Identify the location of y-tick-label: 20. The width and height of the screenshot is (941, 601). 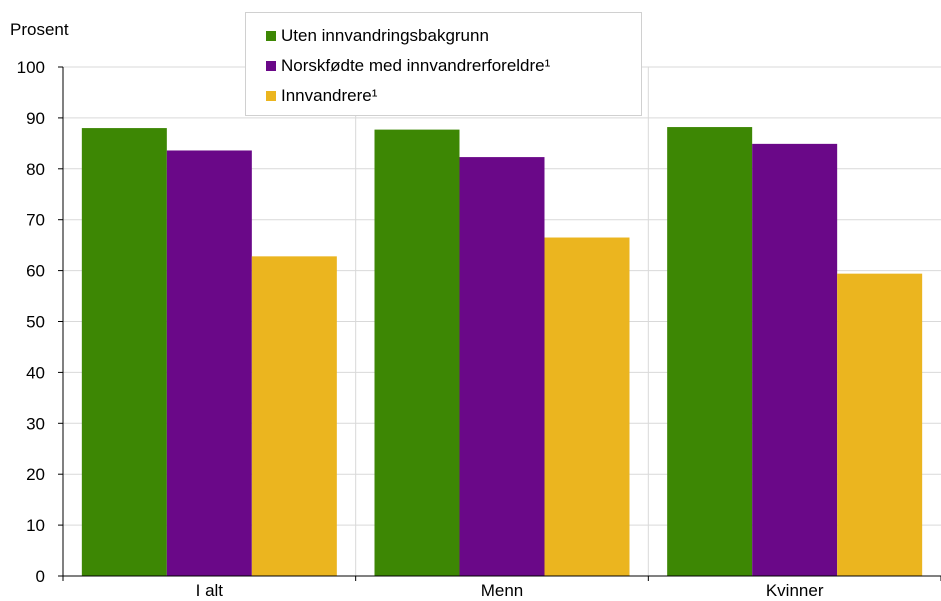
(35, 474).